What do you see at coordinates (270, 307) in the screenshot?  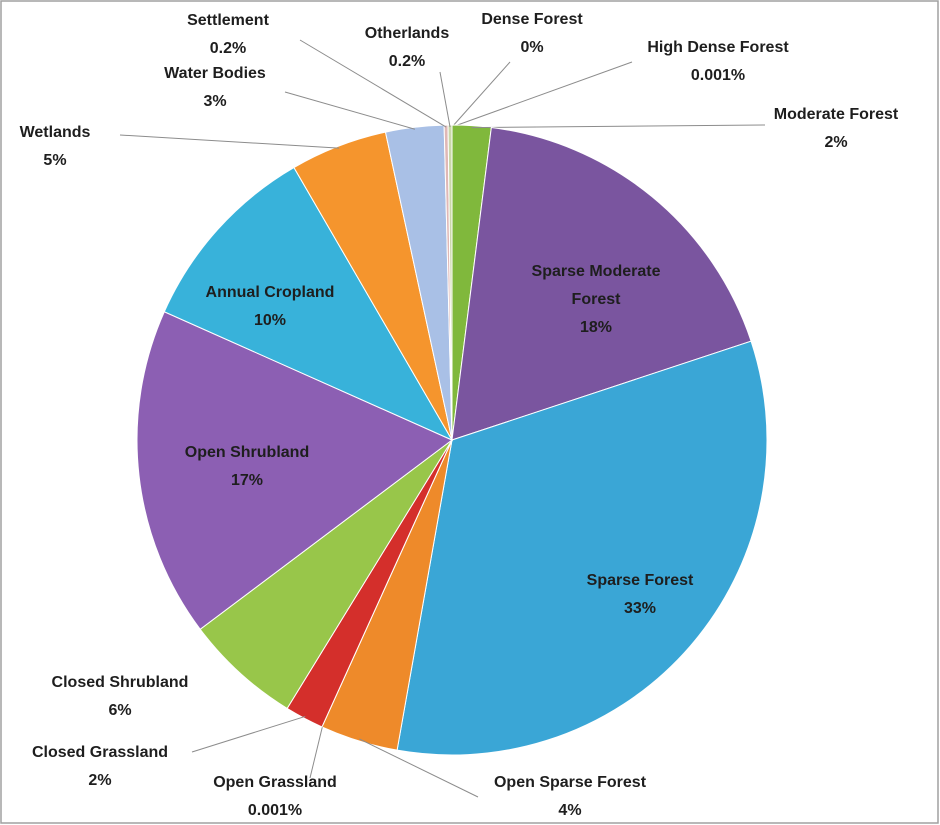 I see `slice-label: Annual Cropland 10%` at bounding box center [270, 307].